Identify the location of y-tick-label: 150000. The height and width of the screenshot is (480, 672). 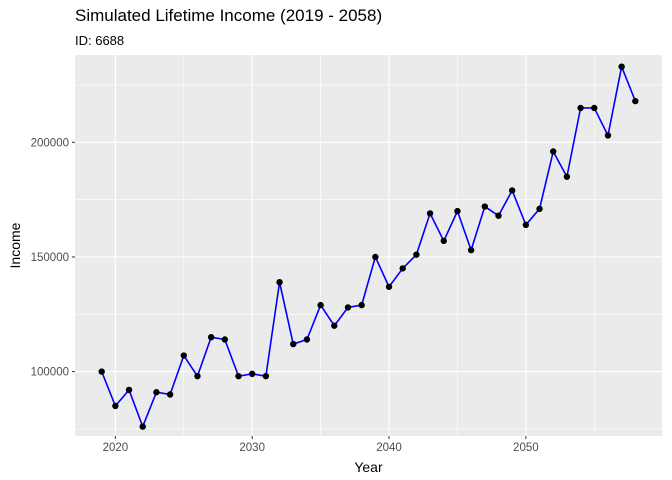
(50, 258).